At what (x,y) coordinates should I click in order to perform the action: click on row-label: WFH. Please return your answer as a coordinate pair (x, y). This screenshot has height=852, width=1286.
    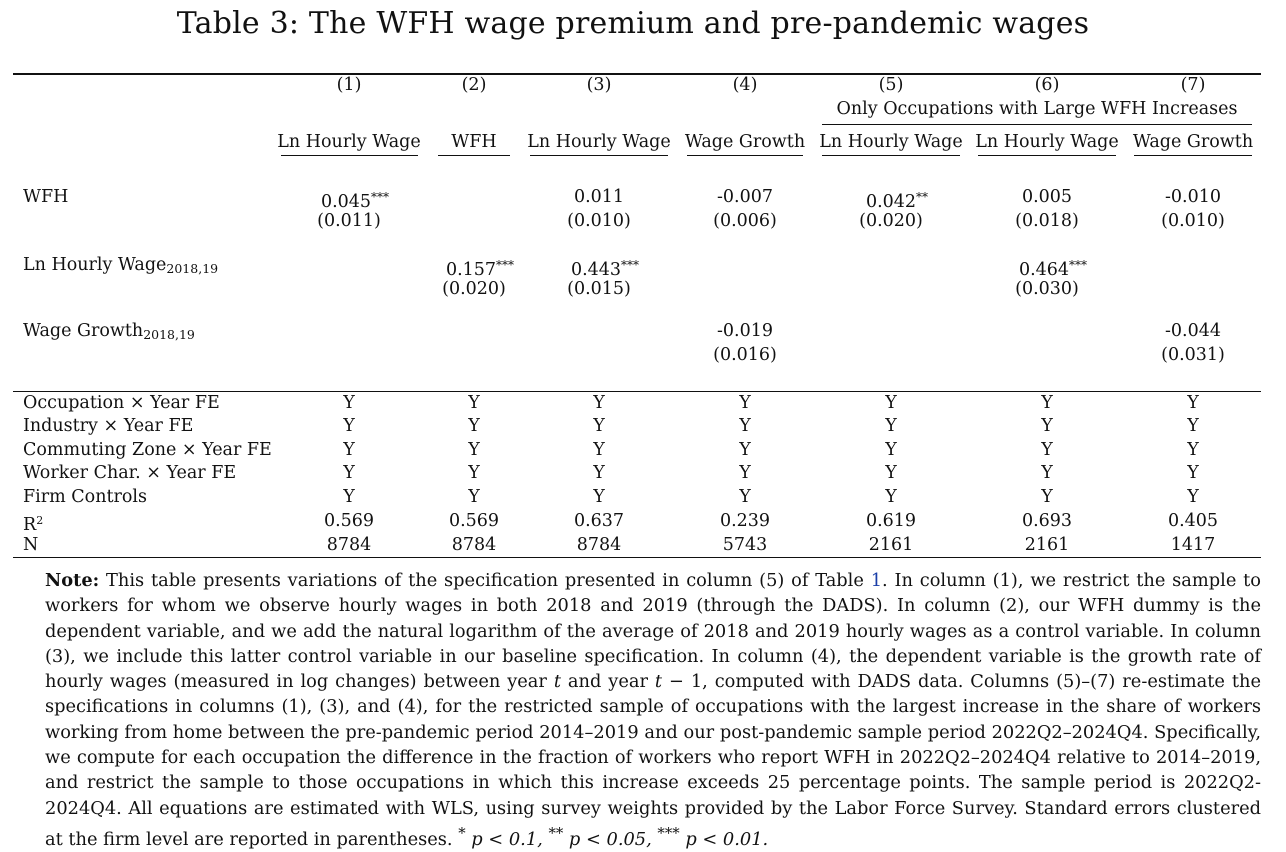
    Looking at the image, I should click on (45, 197).